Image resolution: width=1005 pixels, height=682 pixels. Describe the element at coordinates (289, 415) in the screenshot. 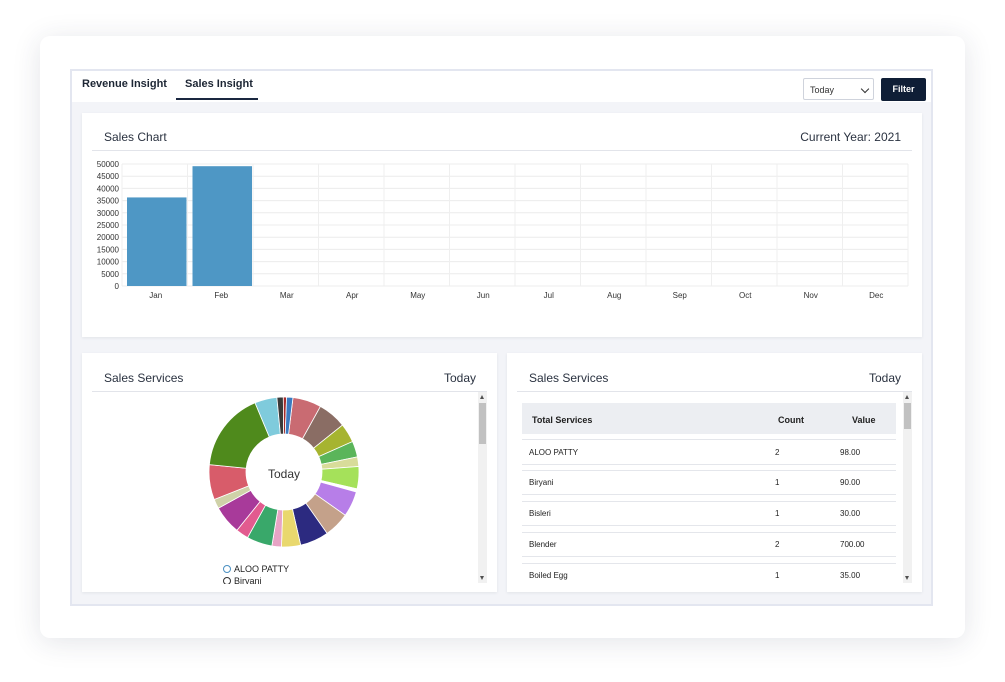

I see `donut-slice` at that location.